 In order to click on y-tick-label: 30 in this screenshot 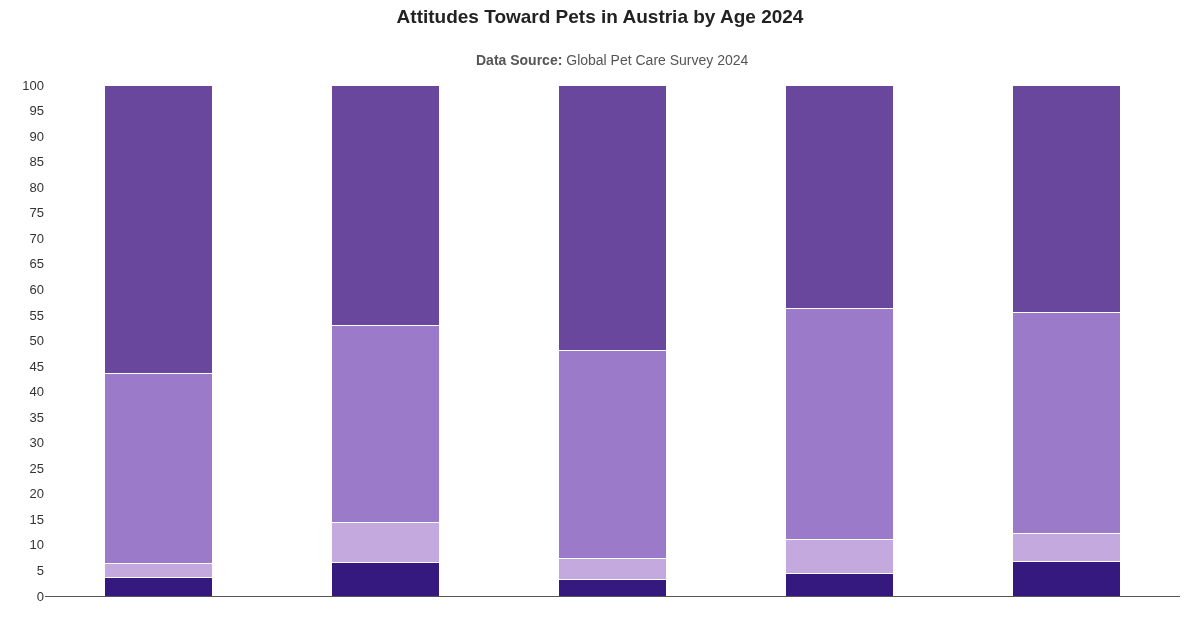, I will do `click(36, 443)`.